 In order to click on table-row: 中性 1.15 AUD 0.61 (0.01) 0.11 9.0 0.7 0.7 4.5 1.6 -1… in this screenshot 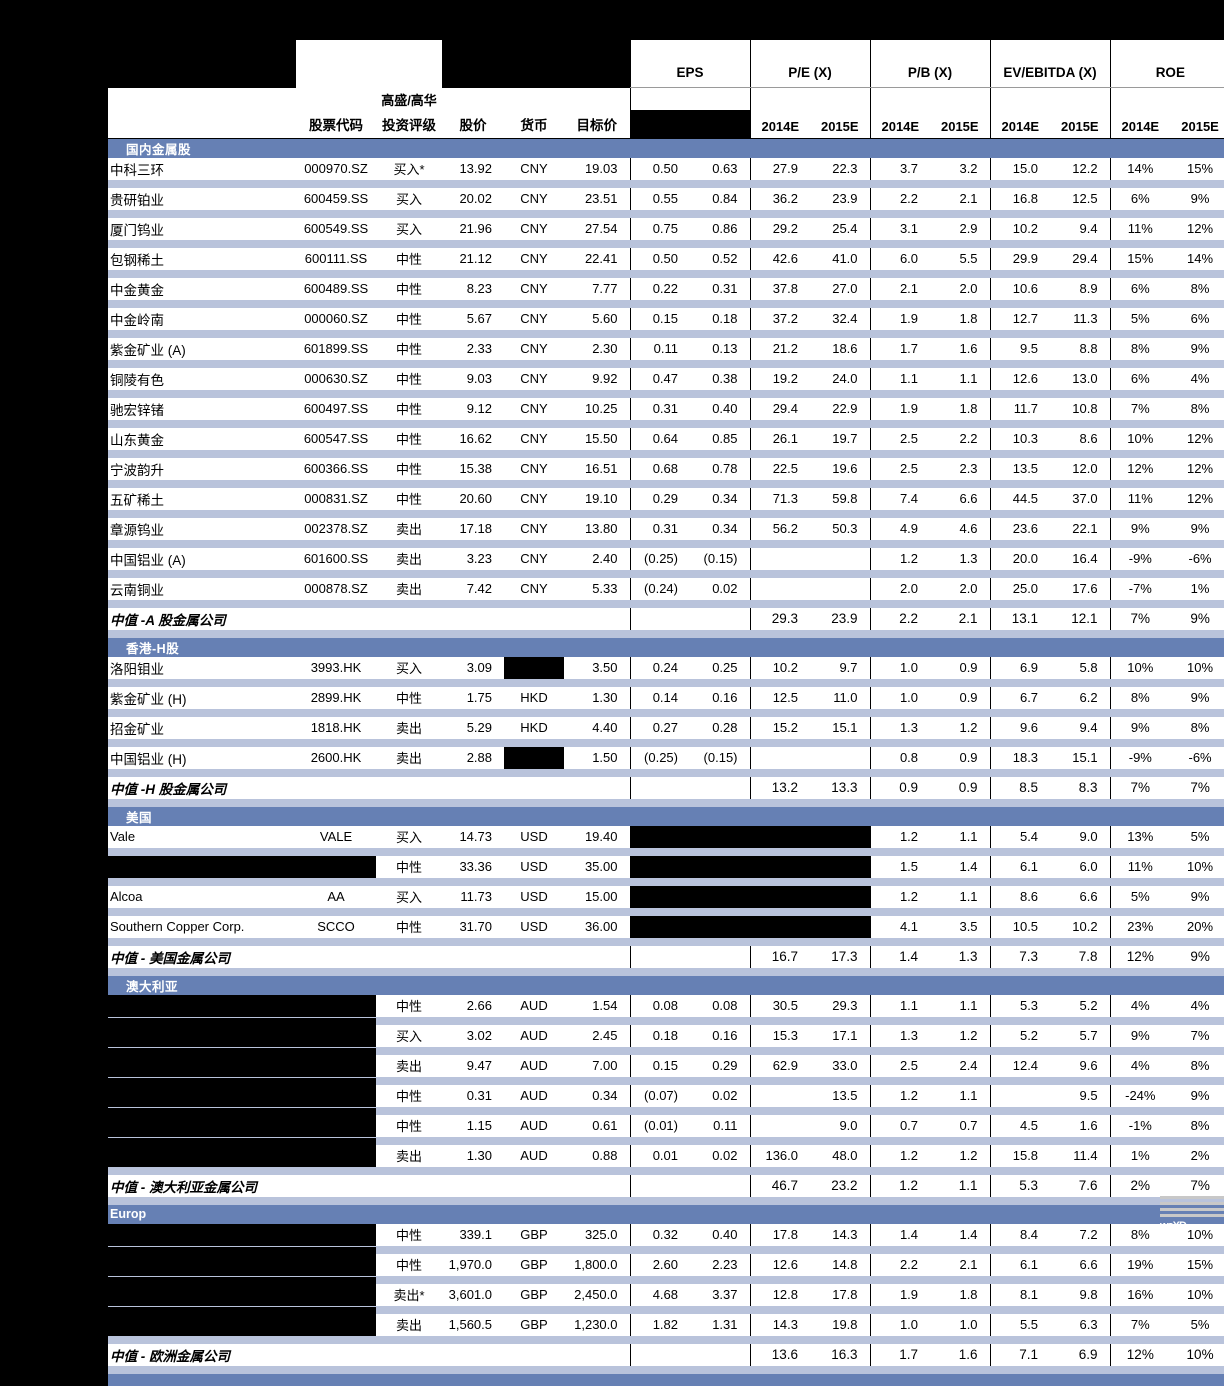, I will do `click(666, 1126)`.